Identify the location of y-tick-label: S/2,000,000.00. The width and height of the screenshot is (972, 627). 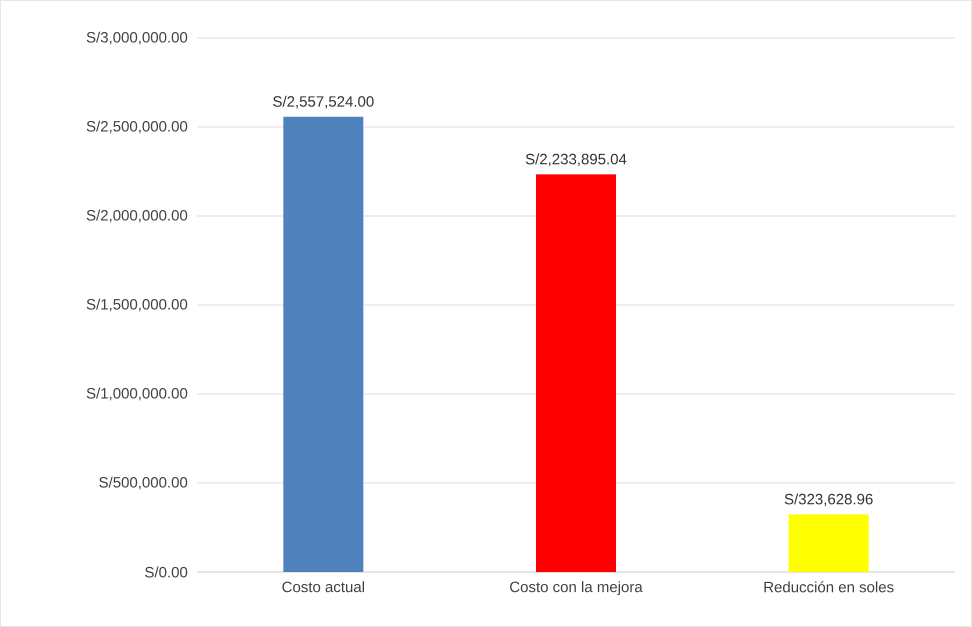
(137, 216).